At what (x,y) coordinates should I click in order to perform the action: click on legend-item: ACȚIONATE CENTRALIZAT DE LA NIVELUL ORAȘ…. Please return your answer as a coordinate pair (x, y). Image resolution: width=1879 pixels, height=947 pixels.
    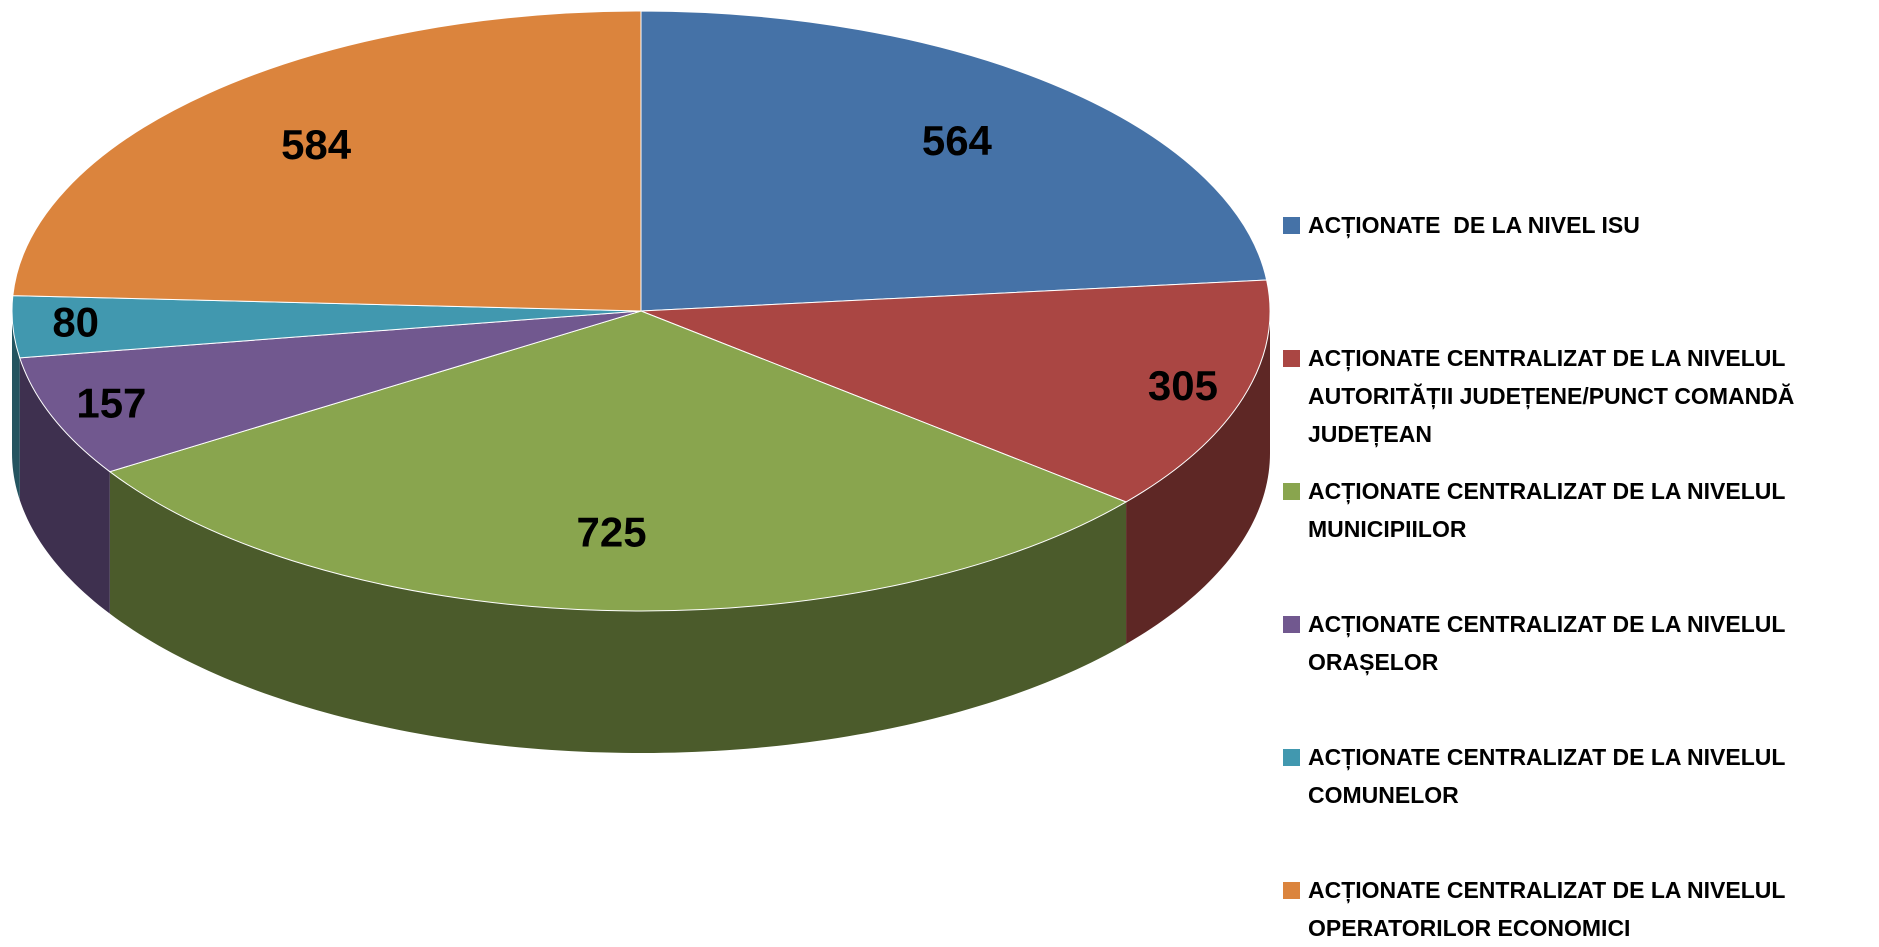
    Looking at the image, I should click on (1580, 643).